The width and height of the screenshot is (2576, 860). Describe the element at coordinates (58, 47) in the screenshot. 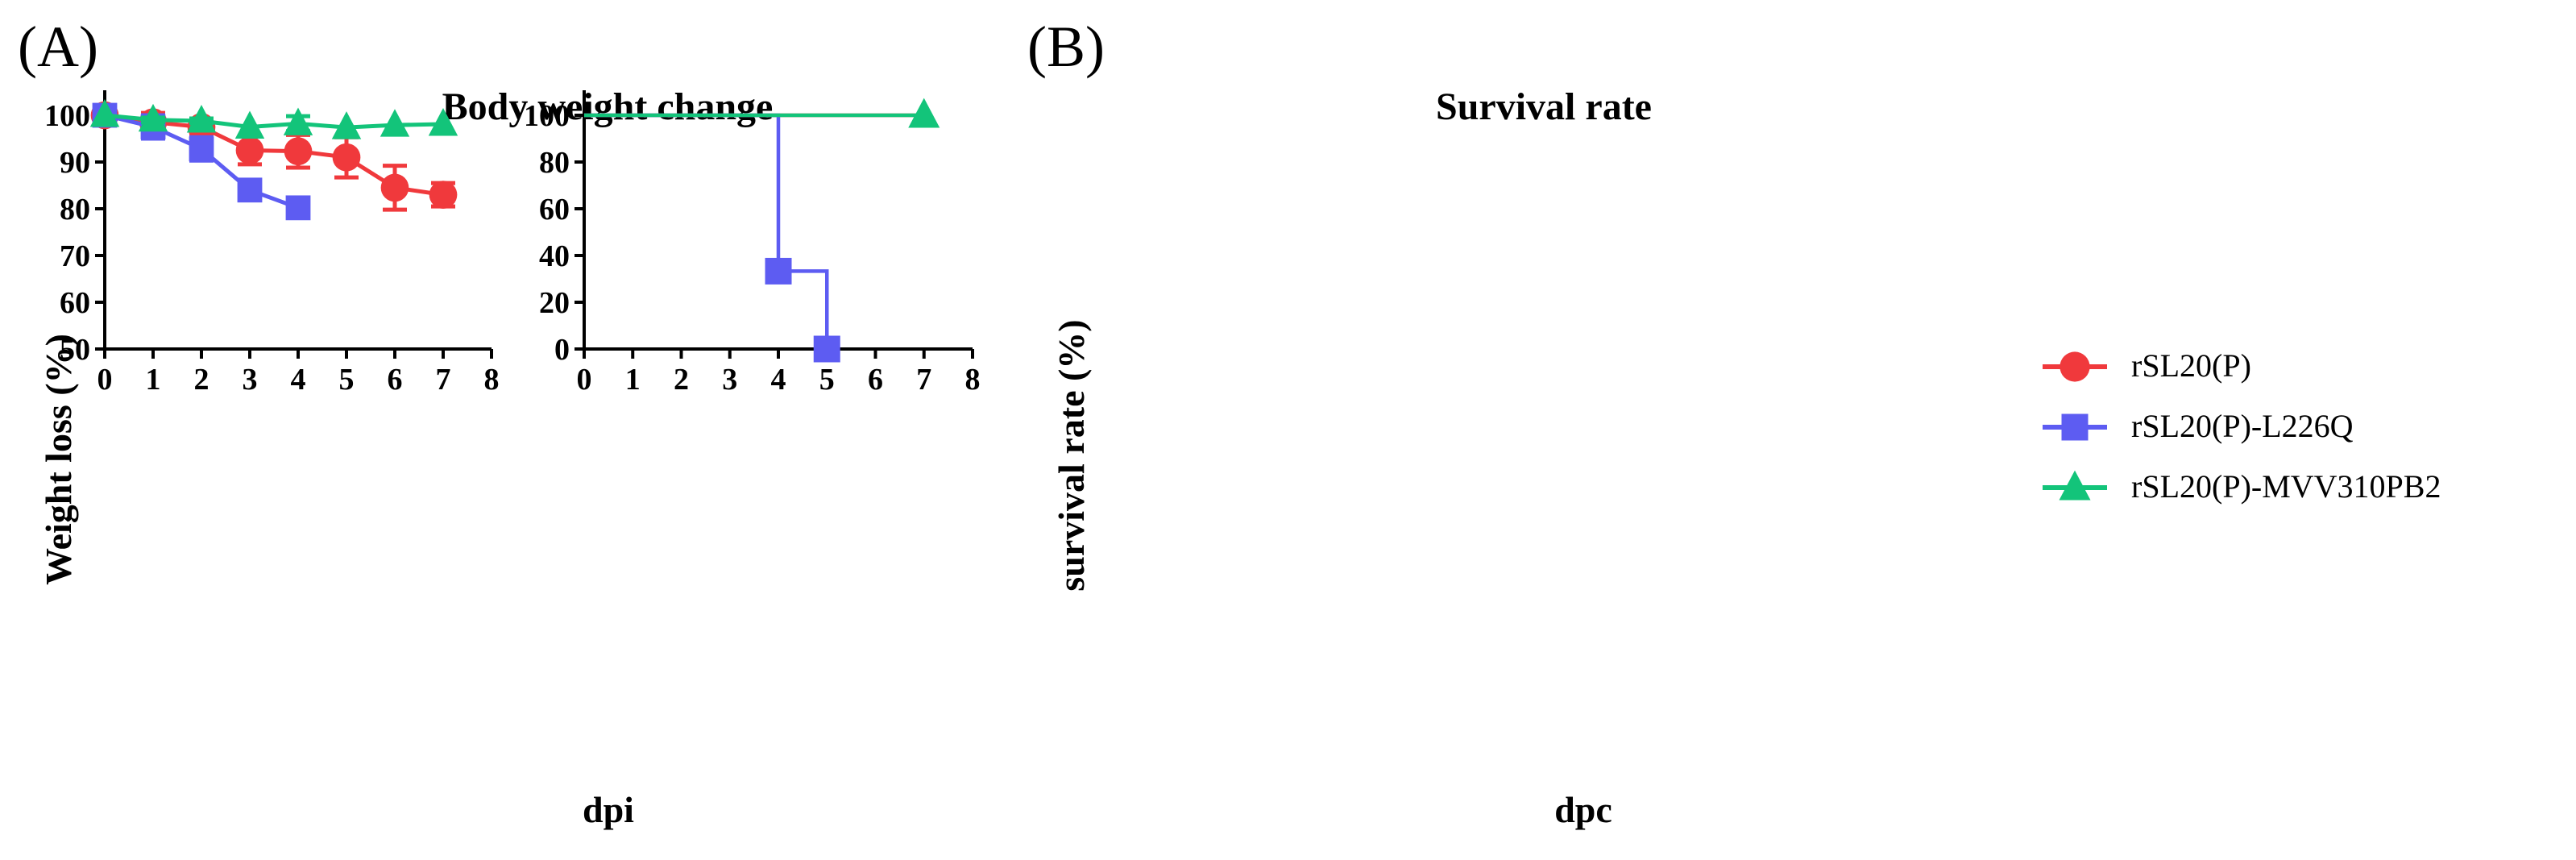

I see `panel-label-a: (A)` at that location.